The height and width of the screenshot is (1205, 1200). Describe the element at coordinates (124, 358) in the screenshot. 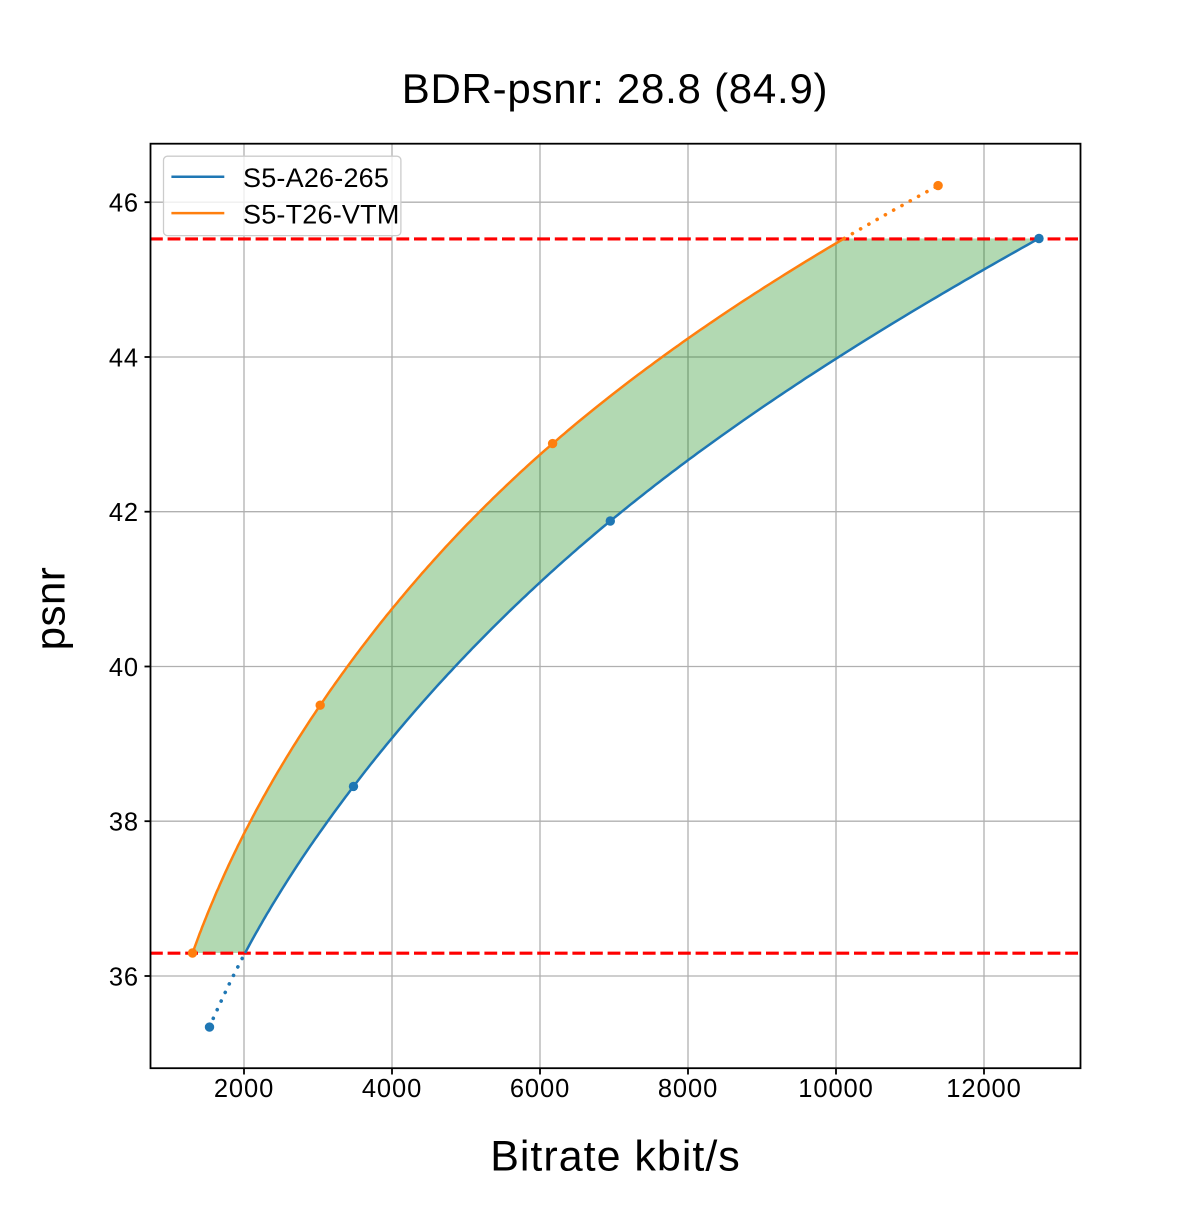

I see `svg-text: 44` at that location.